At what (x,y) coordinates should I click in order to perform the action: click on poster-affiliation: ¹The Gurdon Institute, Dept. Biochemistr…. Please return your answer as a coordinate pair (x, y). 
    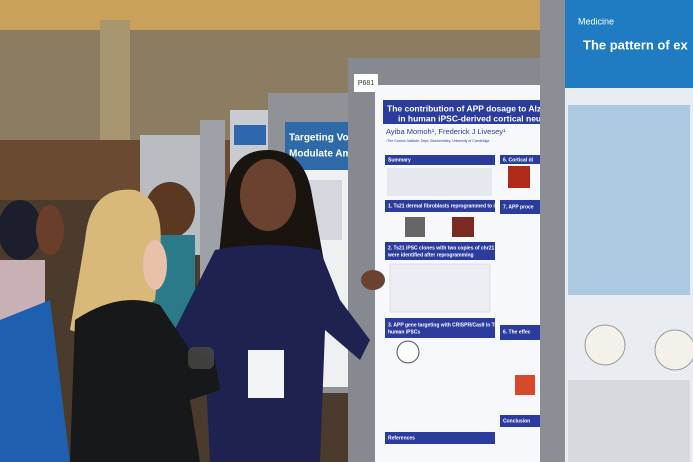
    Looking at the image, I should click on (437, 141).